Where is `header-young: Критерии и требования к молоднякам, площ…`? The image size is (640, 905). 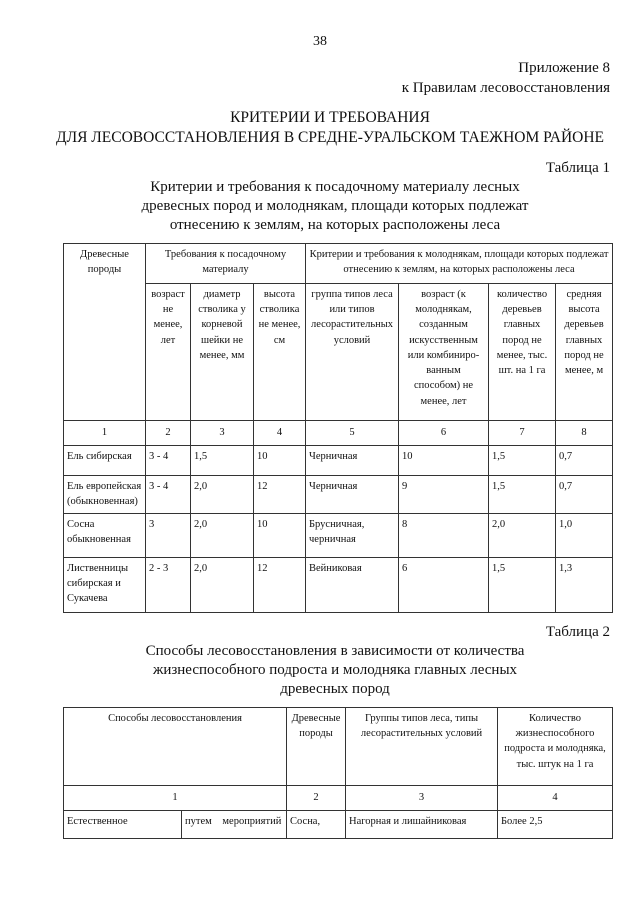 header-young: Критерии и требования к молоднякам, площ… is located at coordinates (459, 263).